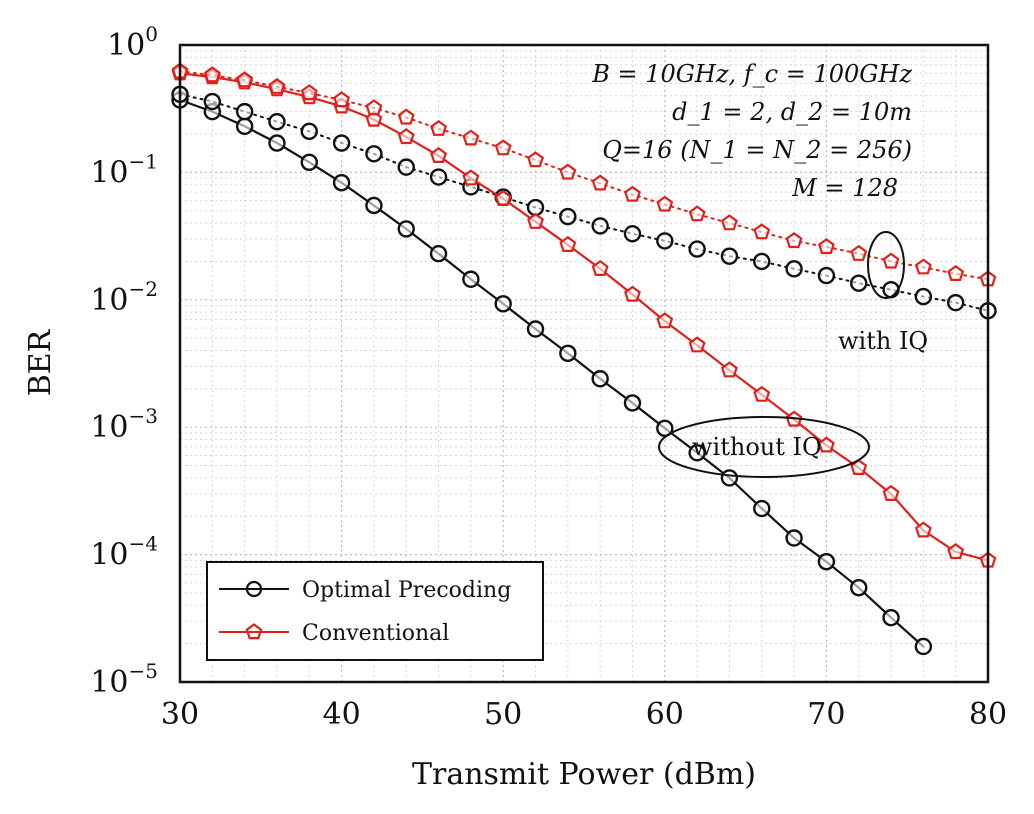 The image size is (1034, 814). I want to click on y-tick-label: 10⁻¹, so click(124, 169).